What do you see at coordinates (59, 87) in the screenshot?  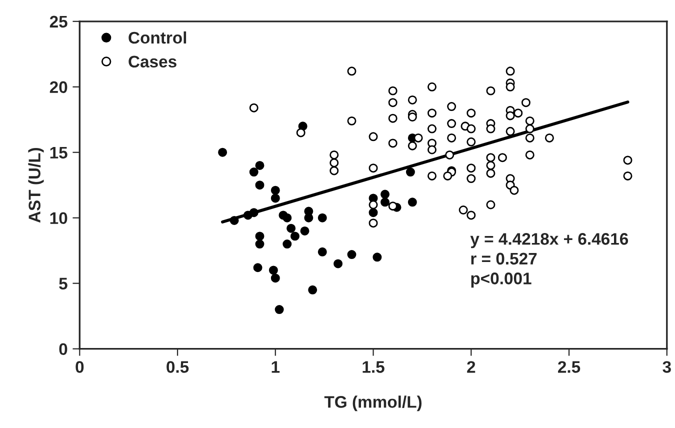 I see `y-tick-label: 20` at bounding box center [59, 87].